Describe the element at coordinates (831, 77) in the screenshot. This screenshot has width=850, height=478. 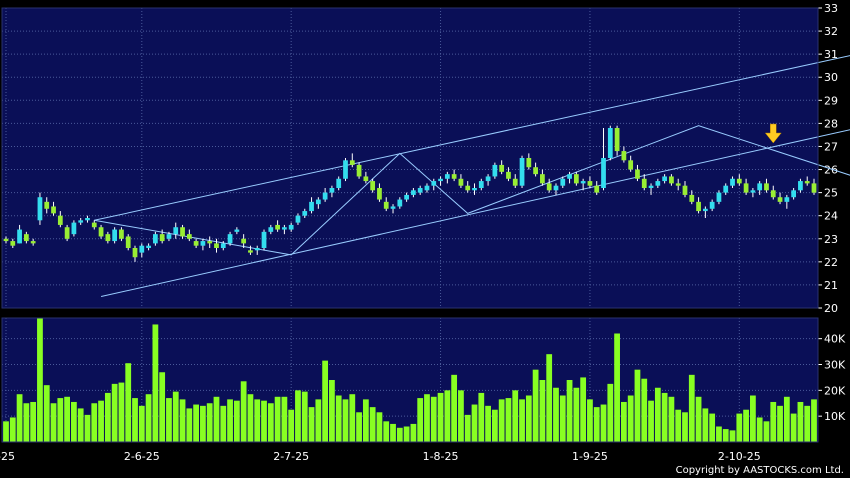
I see `price-tick-label: 30` at that location.